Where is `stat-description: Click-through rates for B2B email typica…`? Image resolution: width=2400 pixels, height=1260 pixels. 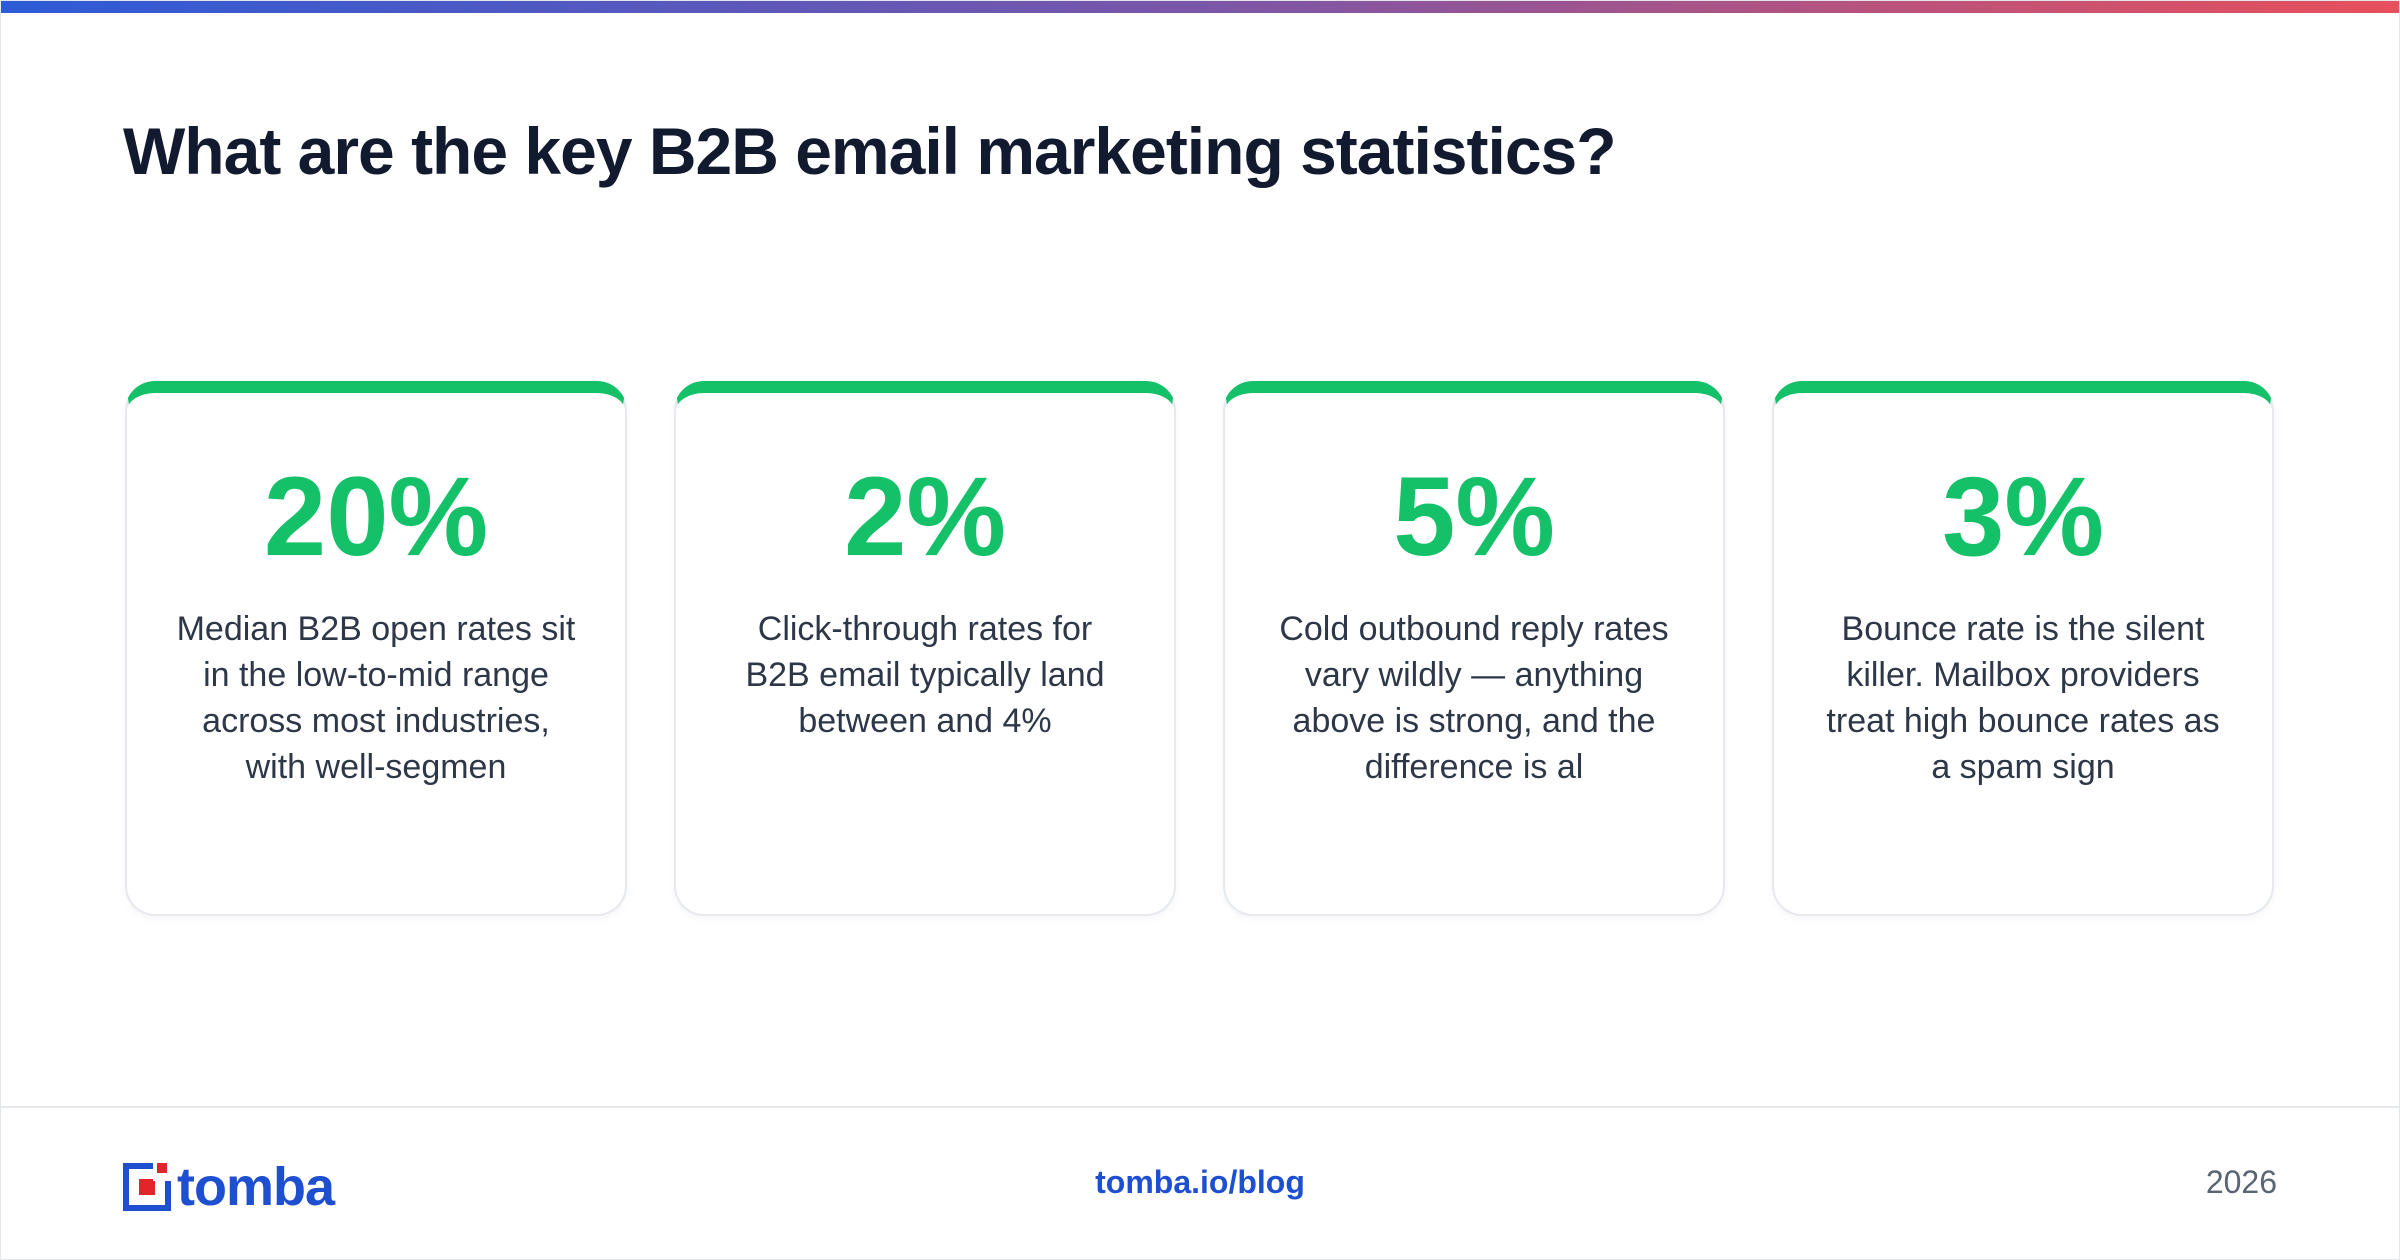
stat-description: Click-through rates for B2B email typica… is located at coordinates (925, 675).